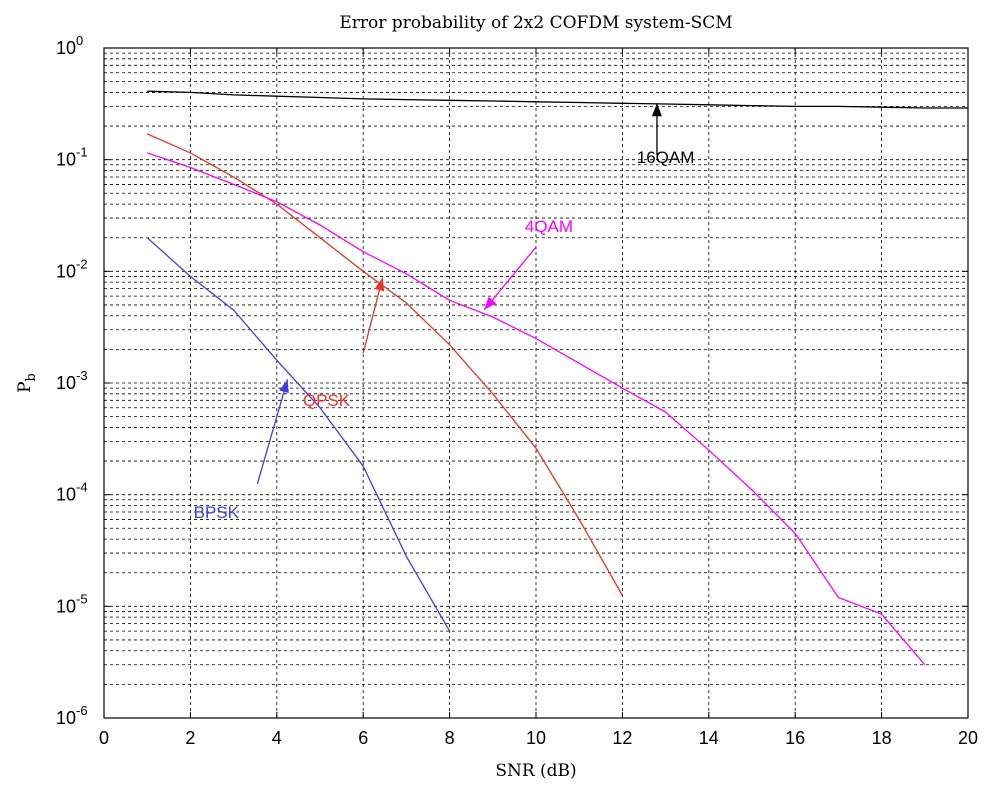 Image resolution: width=984 pixels, height=788 pixels. Describe the element at coordinates (373, 315) in the screenshot. I see `annotation-arrow-qpsk` at that location.